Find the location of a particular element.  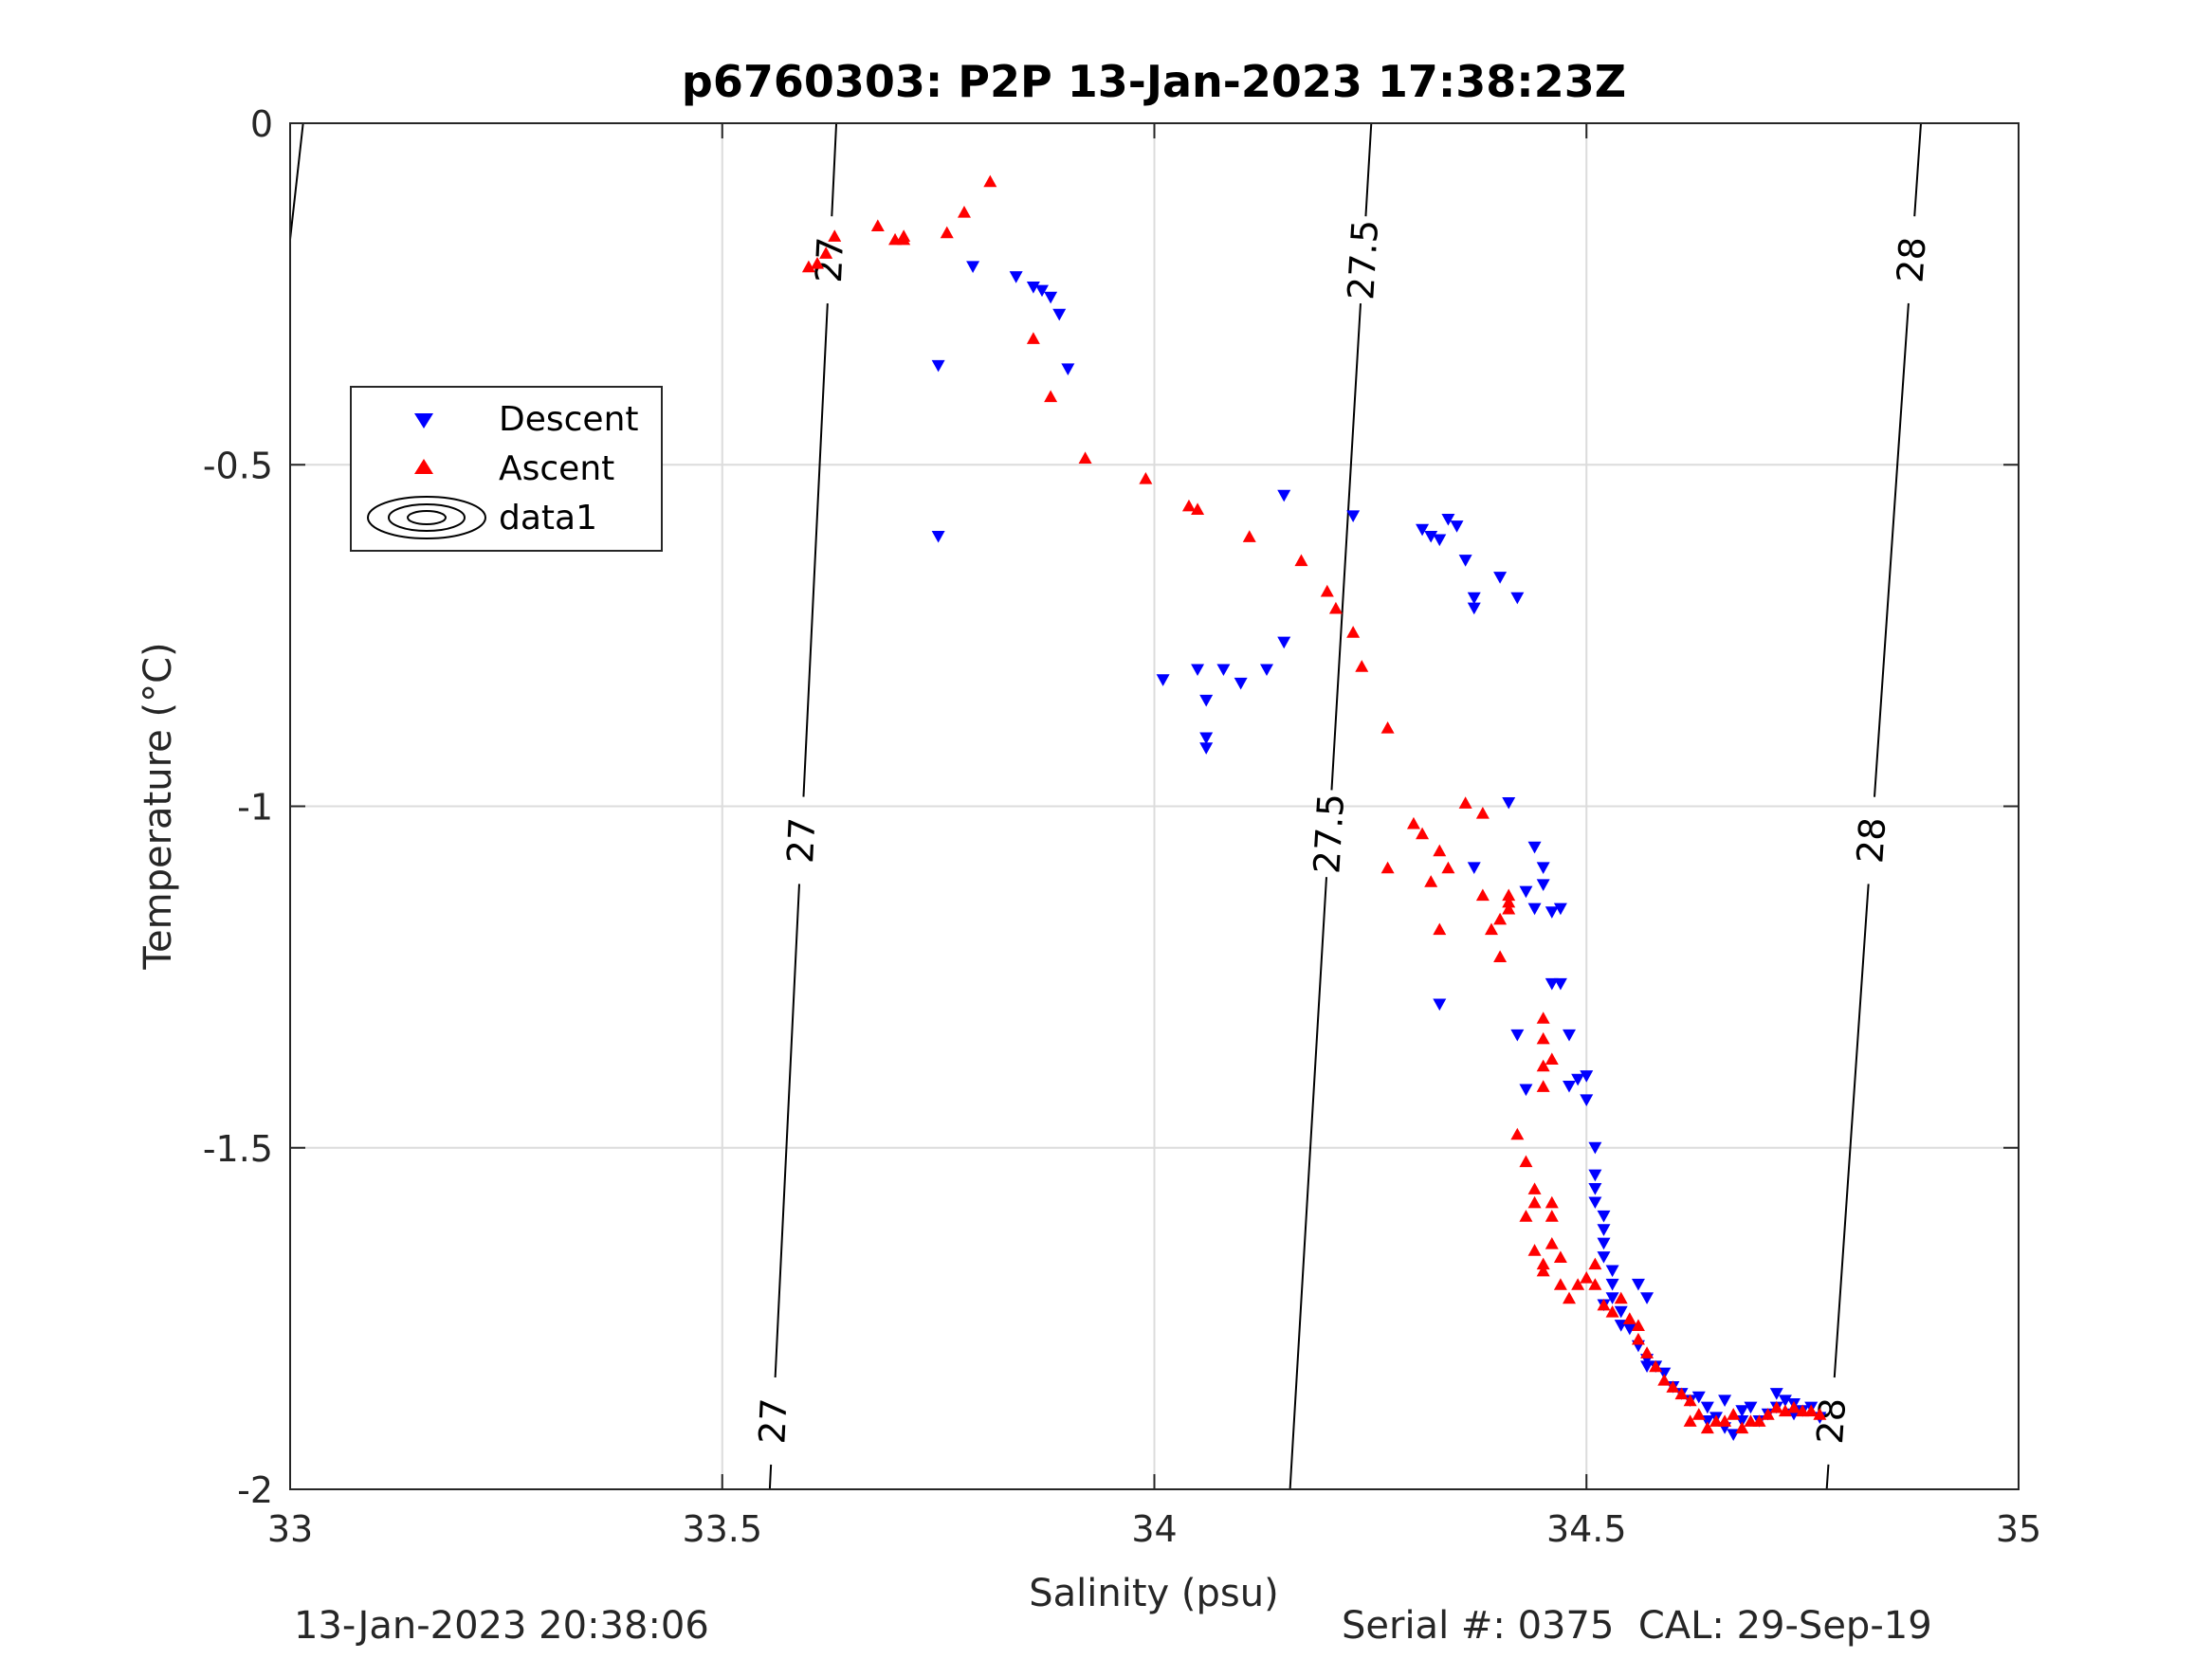

y-tick-label: -0.5 is located at coordinates (238, 465).